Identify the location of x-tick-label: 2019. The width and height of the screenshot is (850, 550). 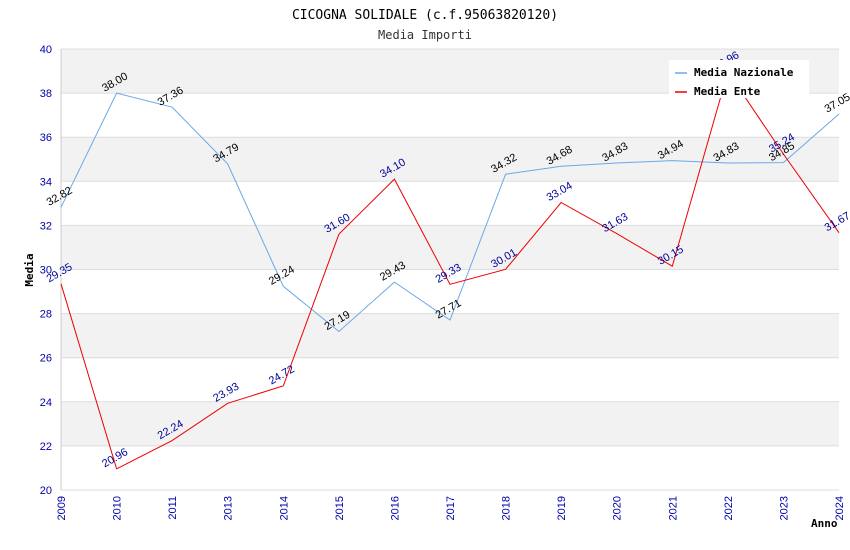
(562, 508).